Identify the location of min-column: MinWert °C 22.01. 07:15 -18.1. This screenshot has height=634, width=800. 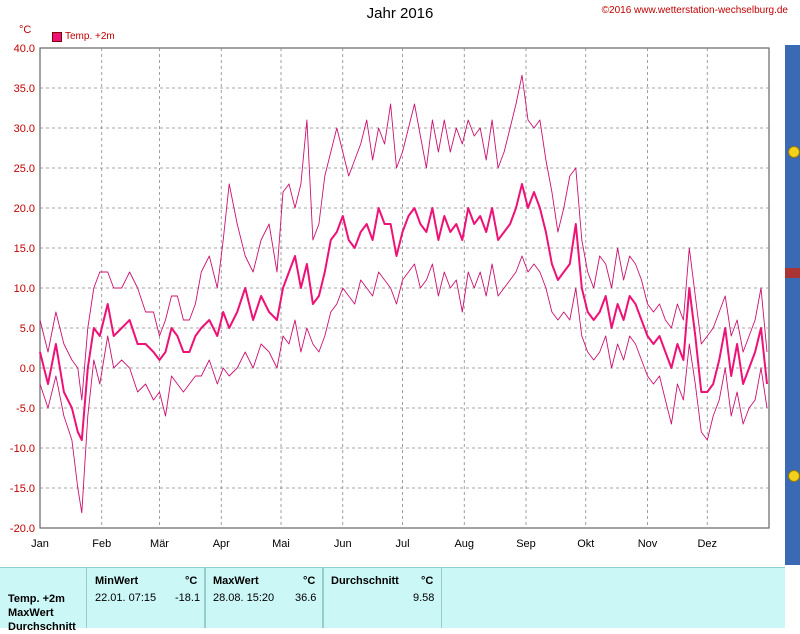
(146, 598).